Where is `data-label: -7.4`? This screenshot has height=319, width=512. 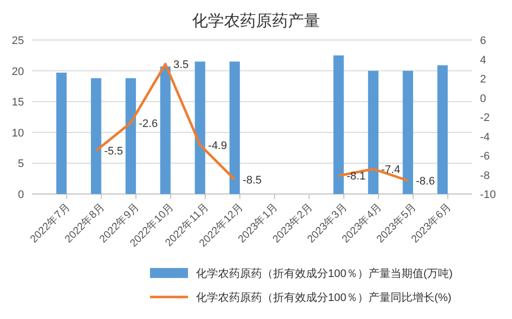
data-label: -7.4 is located at coordinates (390, 170).